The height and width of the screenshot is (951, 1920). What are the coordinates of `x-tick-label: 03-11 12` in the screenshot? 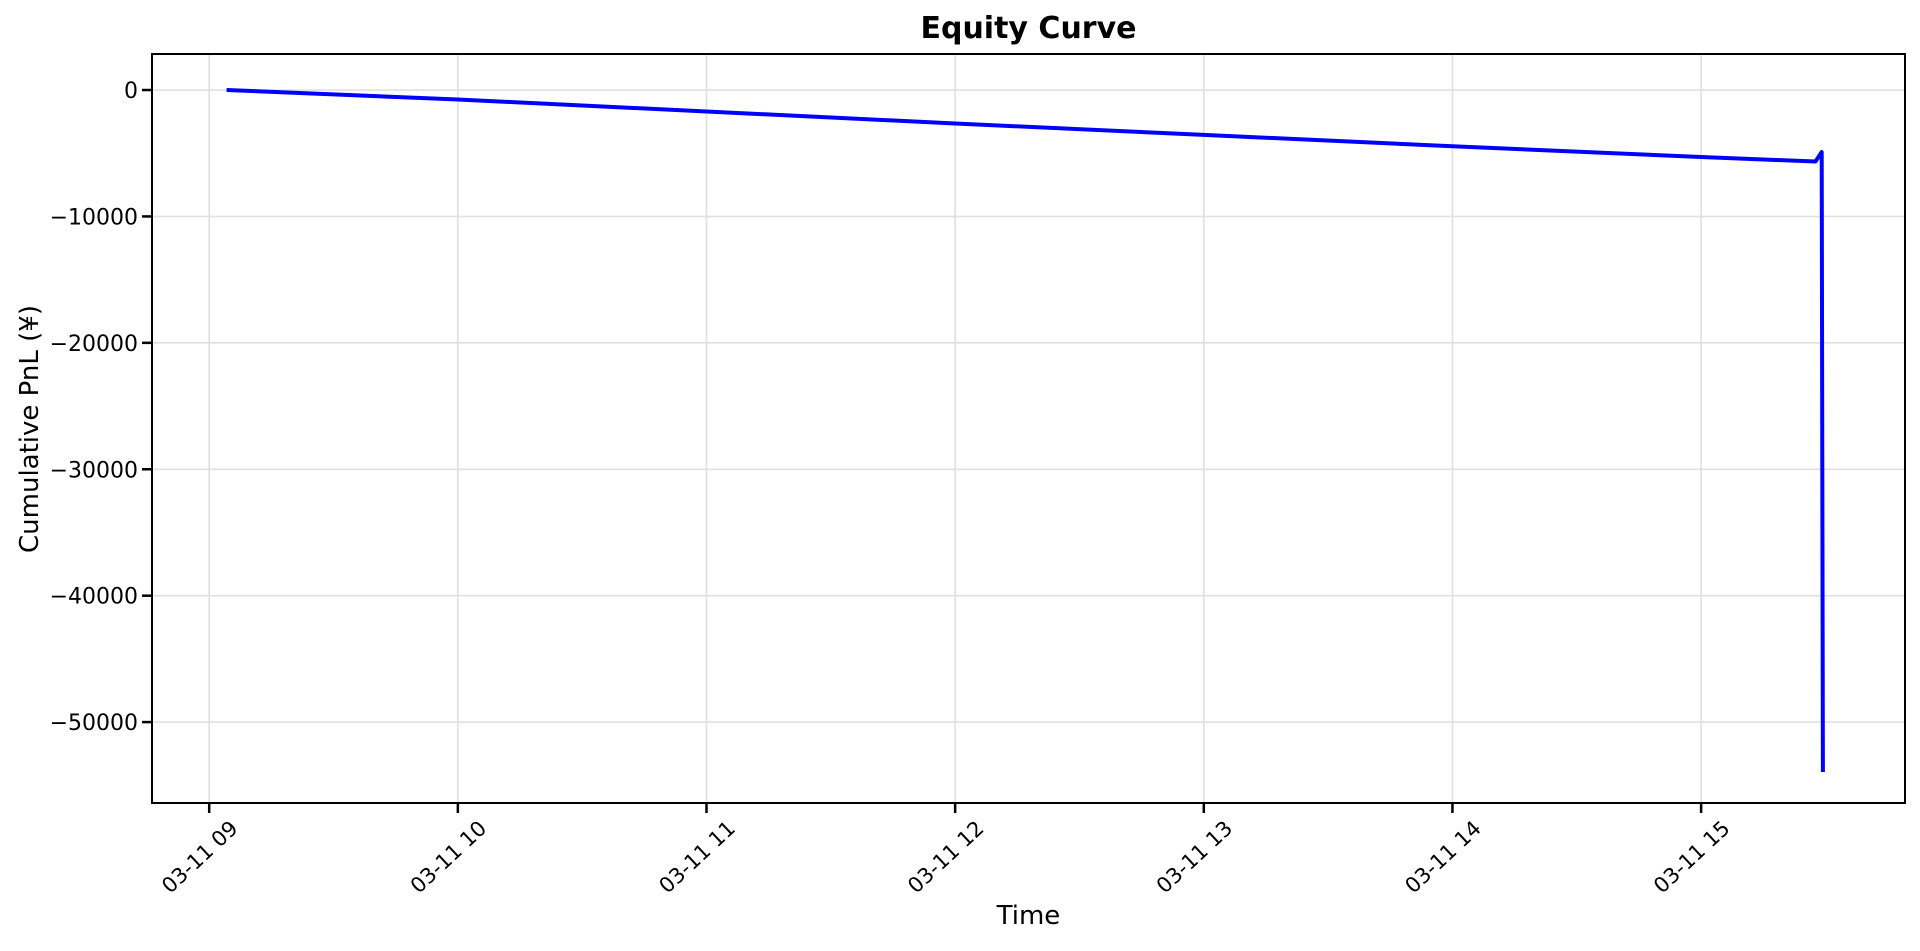 It's located at (945, 857).